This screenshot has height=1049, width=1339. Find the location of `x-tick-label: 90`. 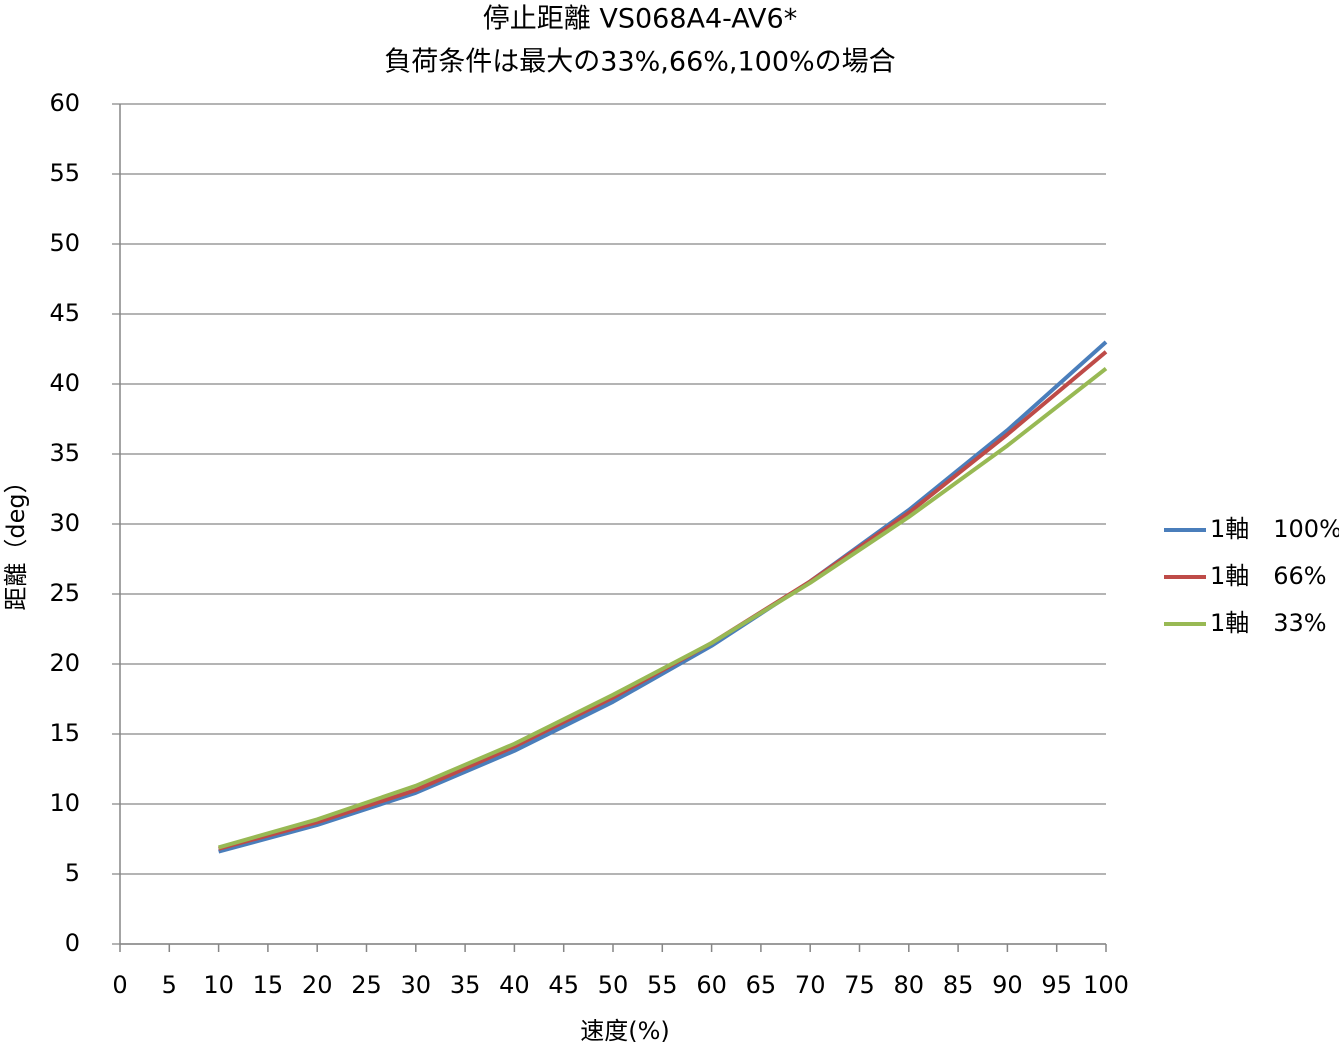

x-tick-label: 90 is located at coordinates (1007, 985).